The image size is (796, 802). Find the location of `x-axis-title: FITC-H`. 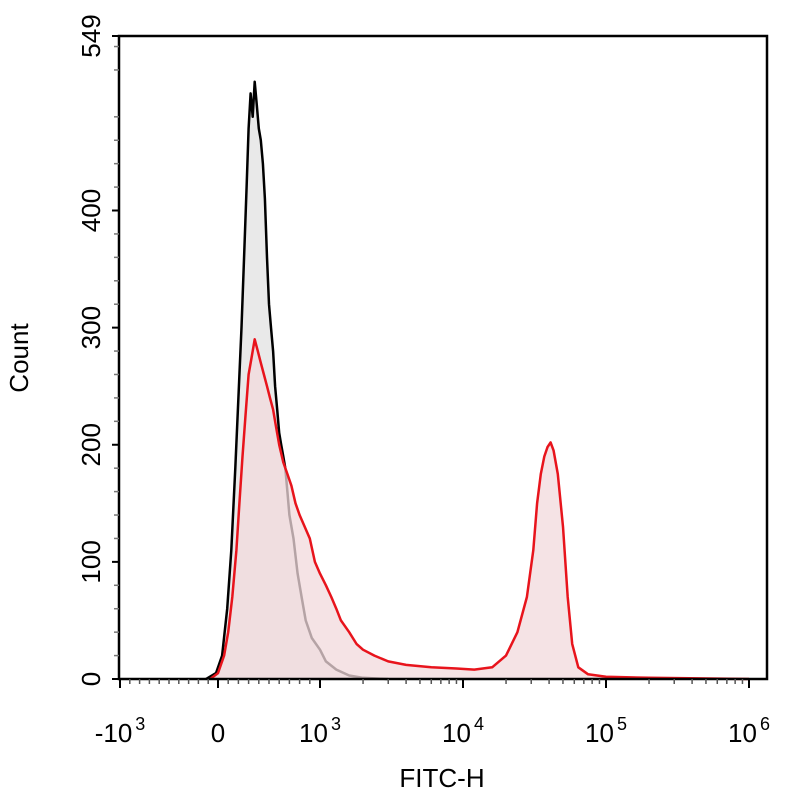

x-axis-title: FITC-H is located at coordinates (441, 778).